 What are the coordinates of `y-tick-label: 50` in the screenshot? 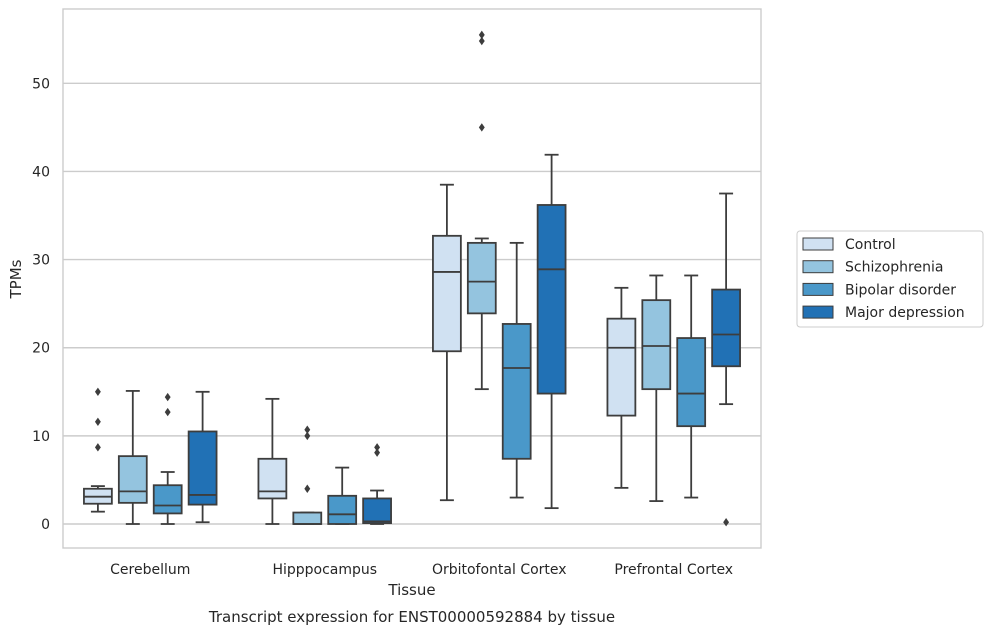 It's located at (41, 84).